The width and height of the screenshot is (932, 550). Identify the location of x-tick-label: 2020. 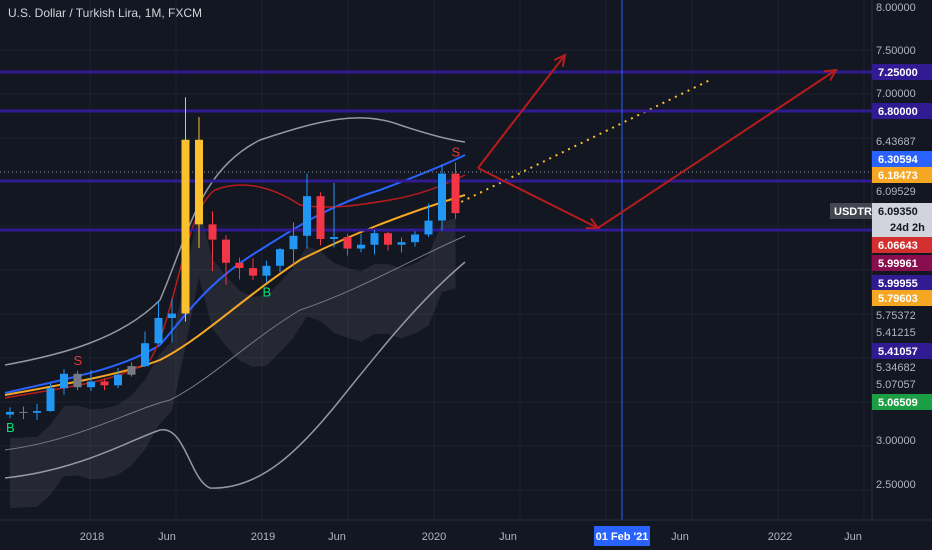
(434, 537).